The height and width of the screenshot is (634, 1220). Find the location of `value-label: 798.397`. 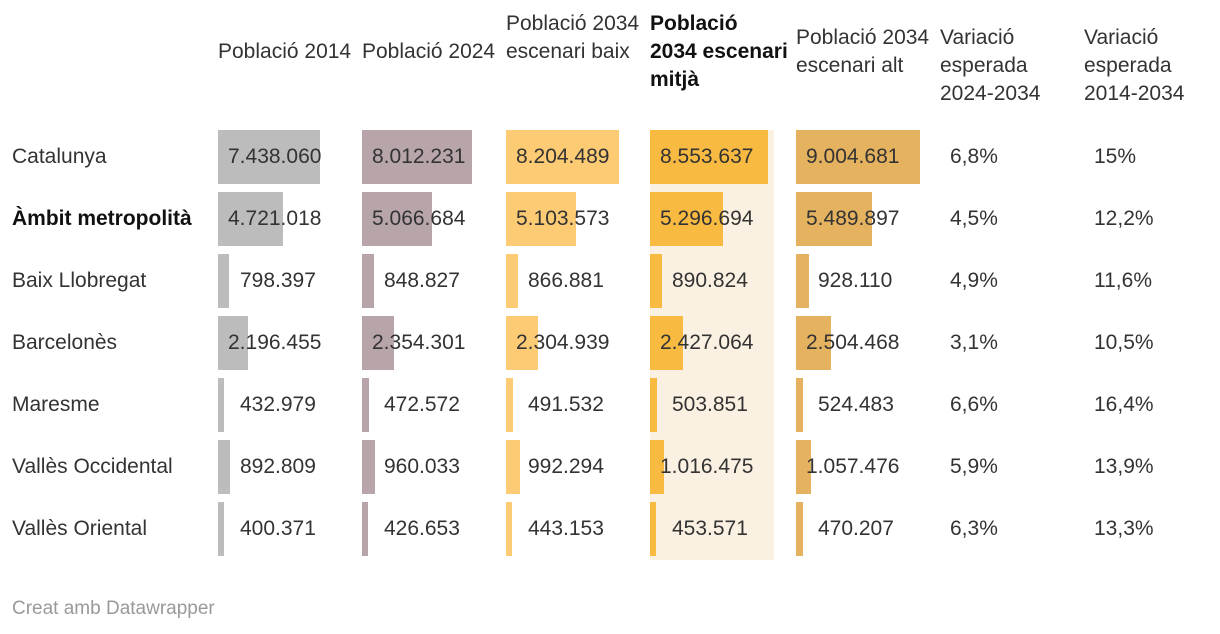

value-label: 798.397 is located at coordinates (278, 280).